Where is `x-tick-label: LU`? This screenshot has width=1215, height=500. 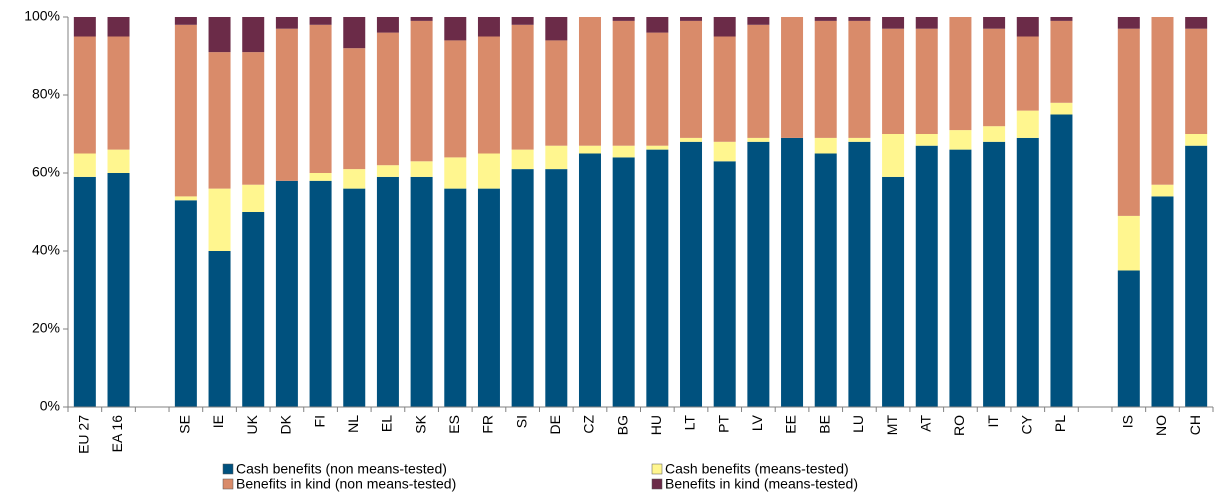 x-tick-label: LU is located at coordinates (858, 424).